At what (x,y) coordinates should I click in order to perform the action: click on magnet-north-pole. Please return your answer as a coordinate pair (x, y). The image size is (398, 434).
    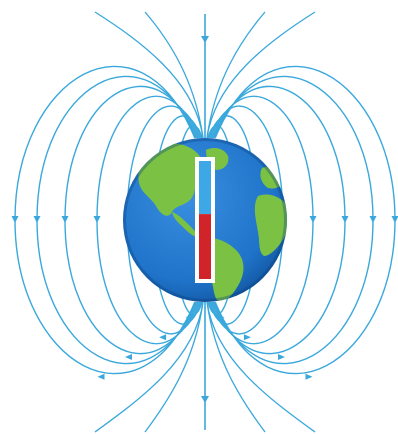
    Looking at the image, I should click on (205, 188).